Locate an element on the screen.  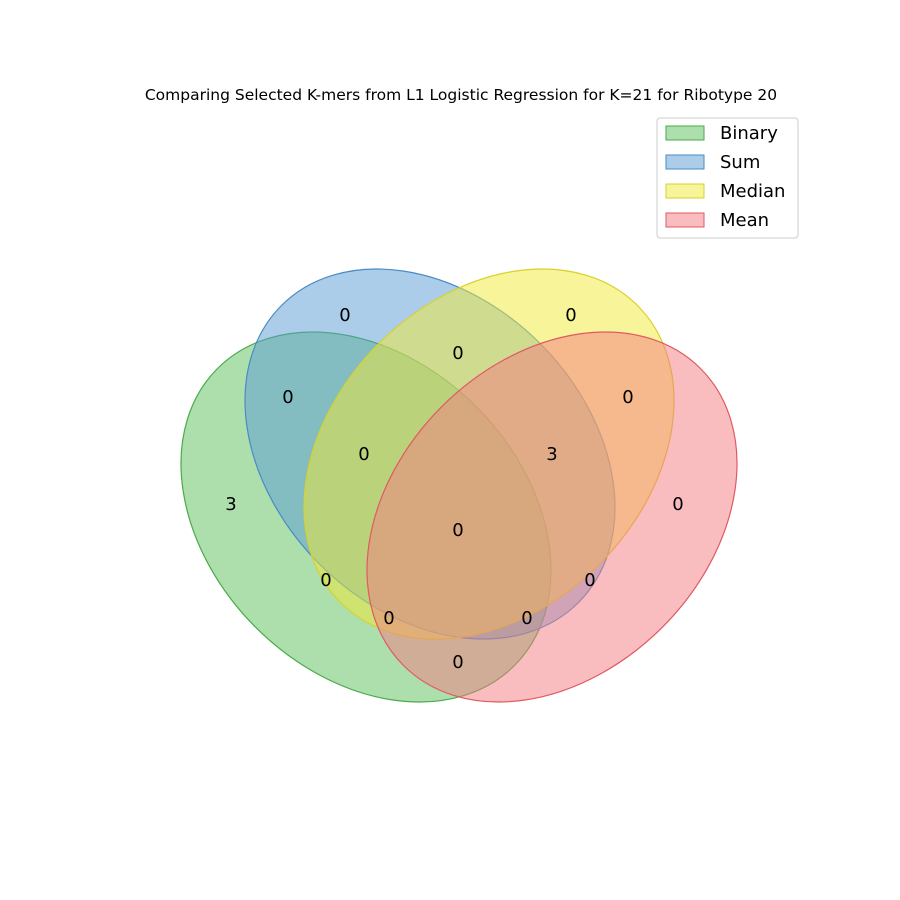
count-binary-median-mean: 0 is located at coordinates (388, 618).